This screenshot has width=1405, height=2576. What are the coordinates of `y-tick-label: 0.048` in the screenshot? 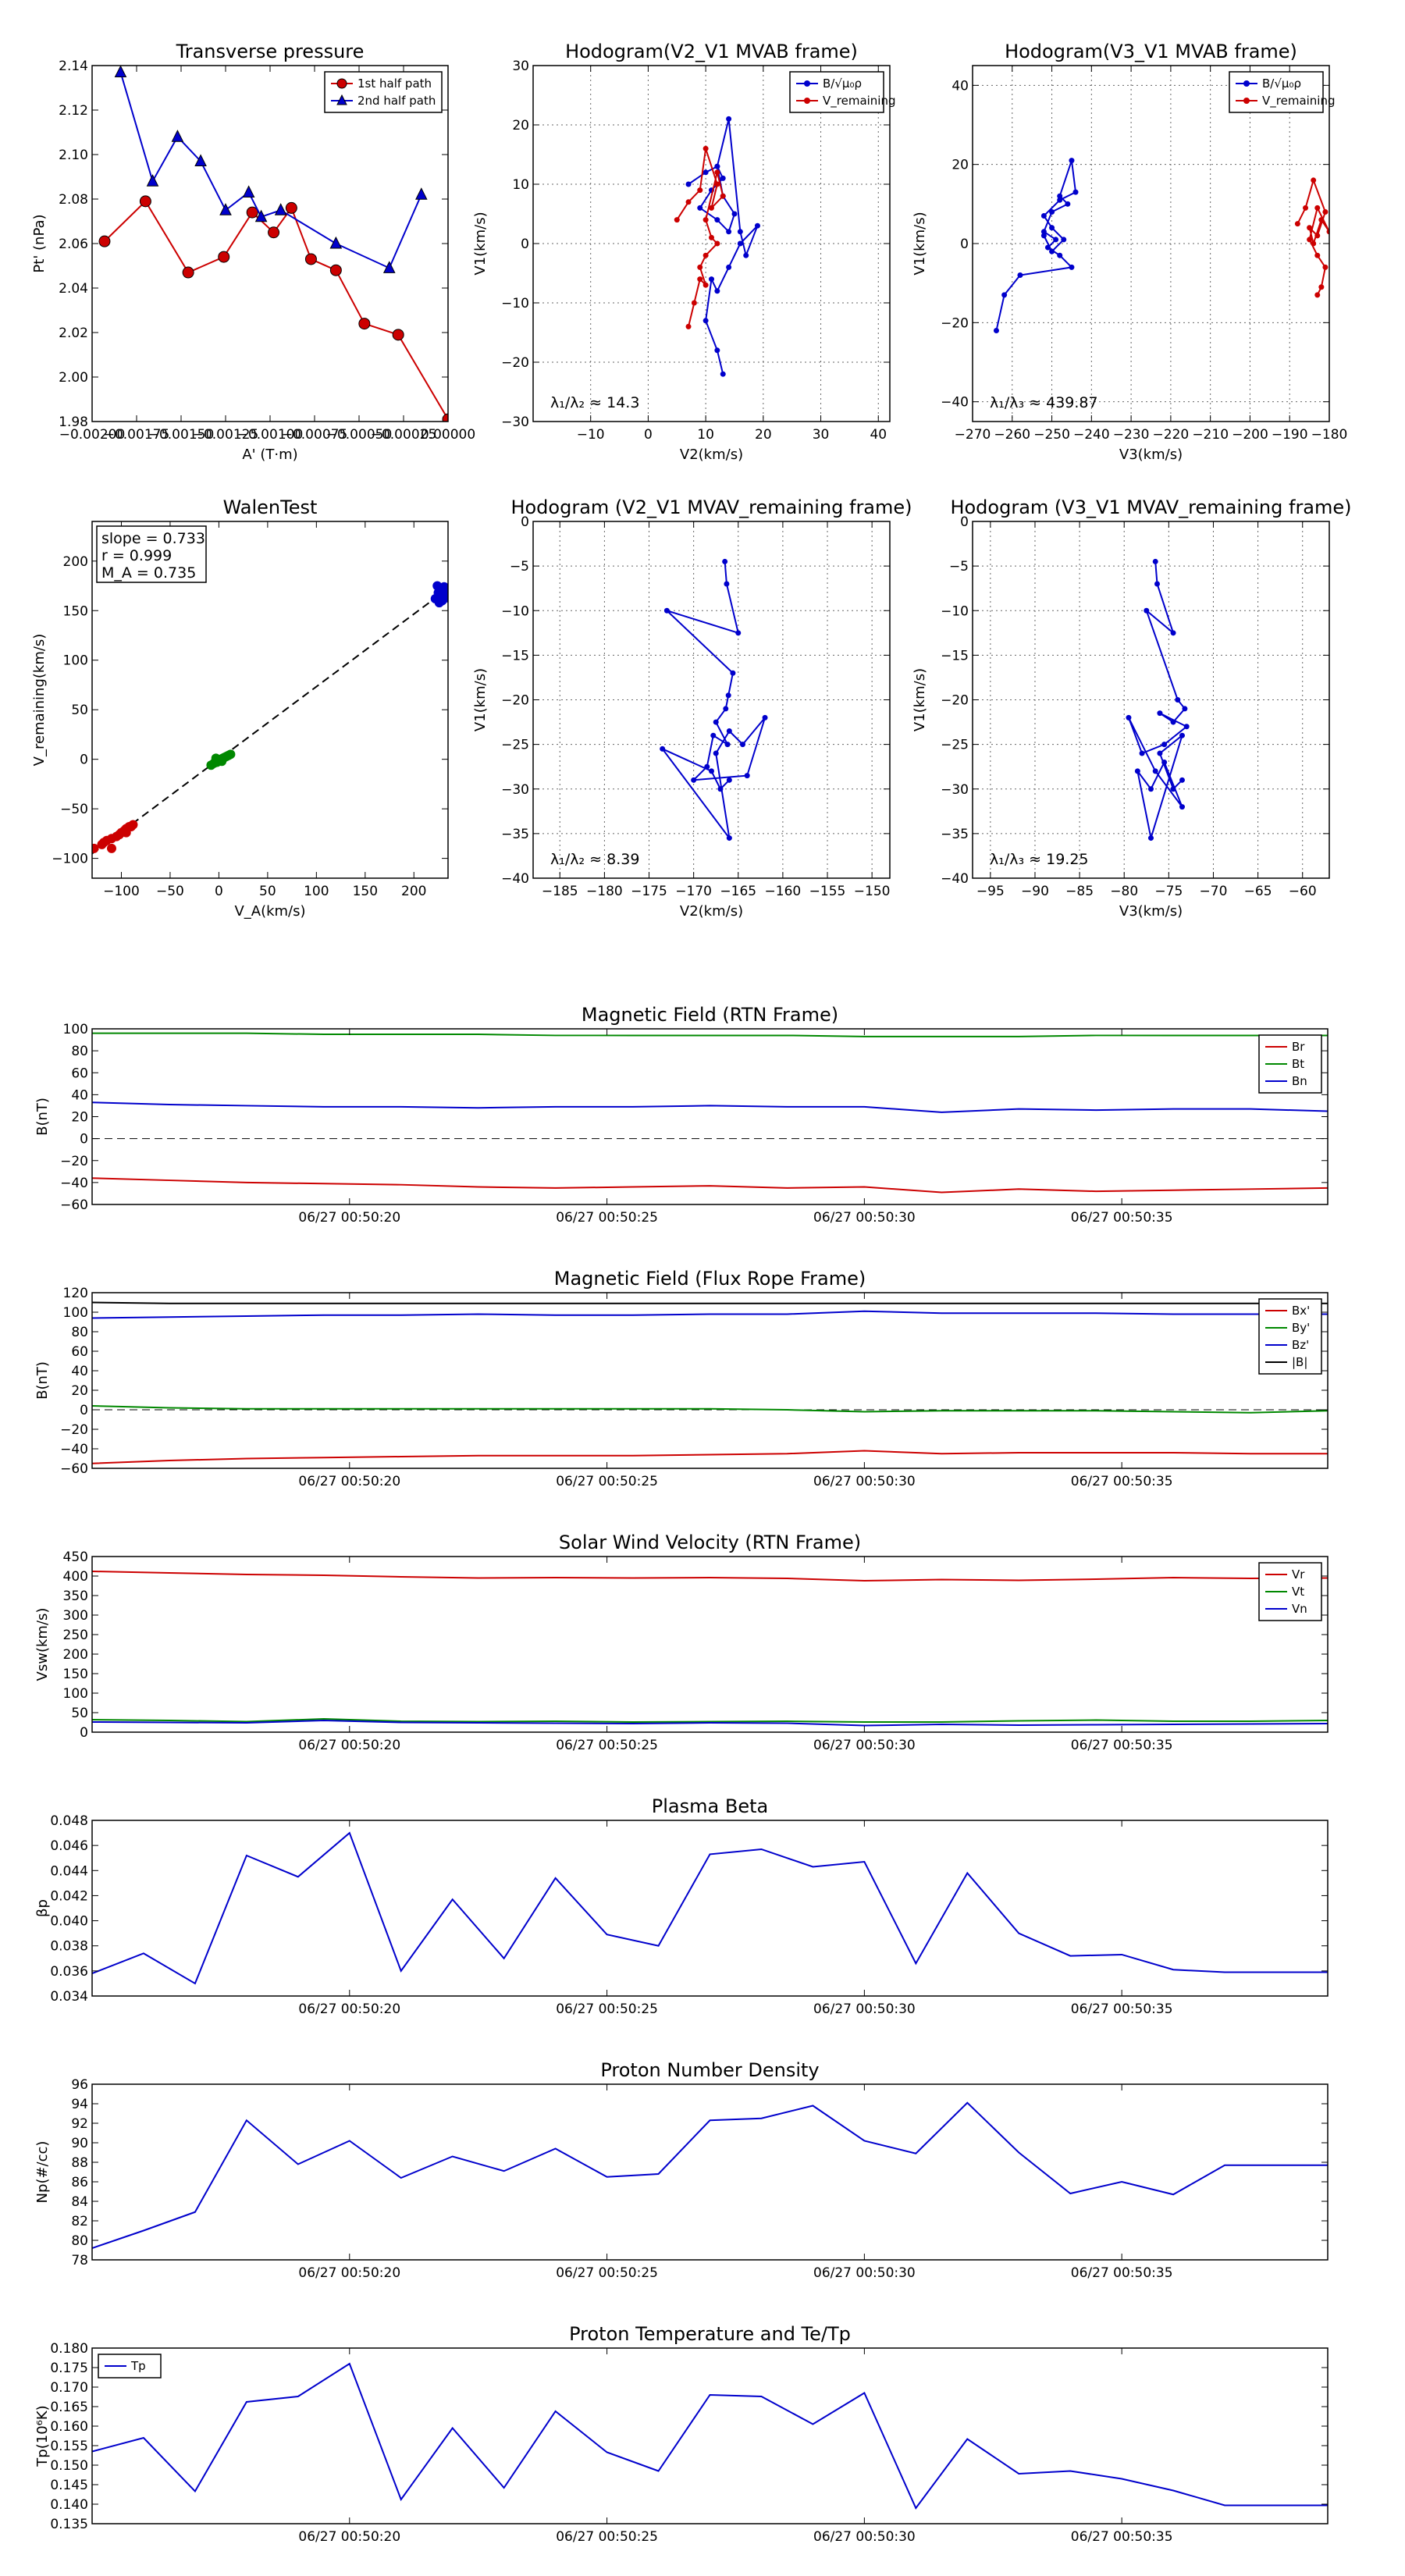 It's located at (69, 1821).